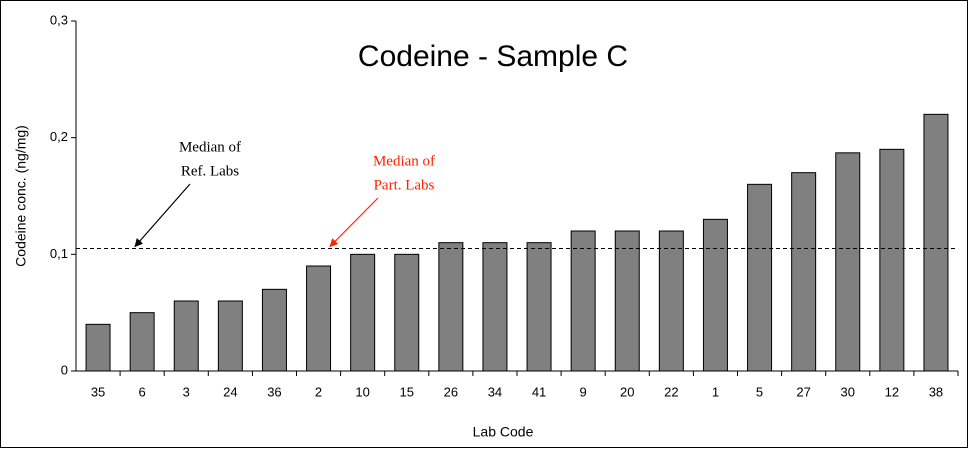 The width and height of the screenshot is (969, 449). I want to click on x-tick-label: 22, so click(671, 391).